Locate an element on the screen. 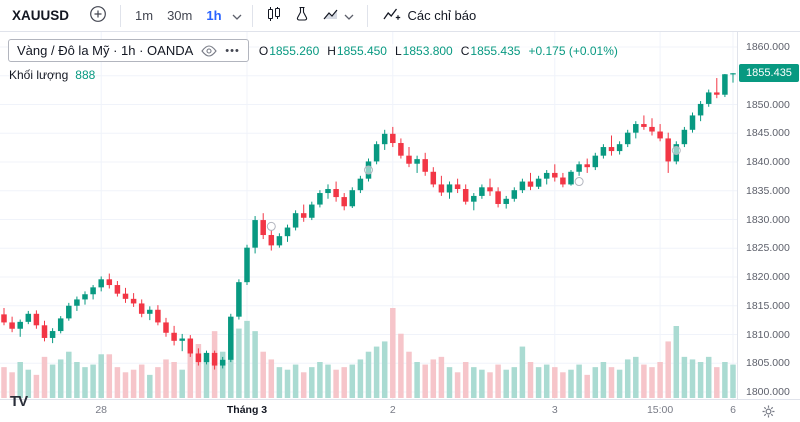  price-tick: 1835.000 is located at coordinates (768, 190).